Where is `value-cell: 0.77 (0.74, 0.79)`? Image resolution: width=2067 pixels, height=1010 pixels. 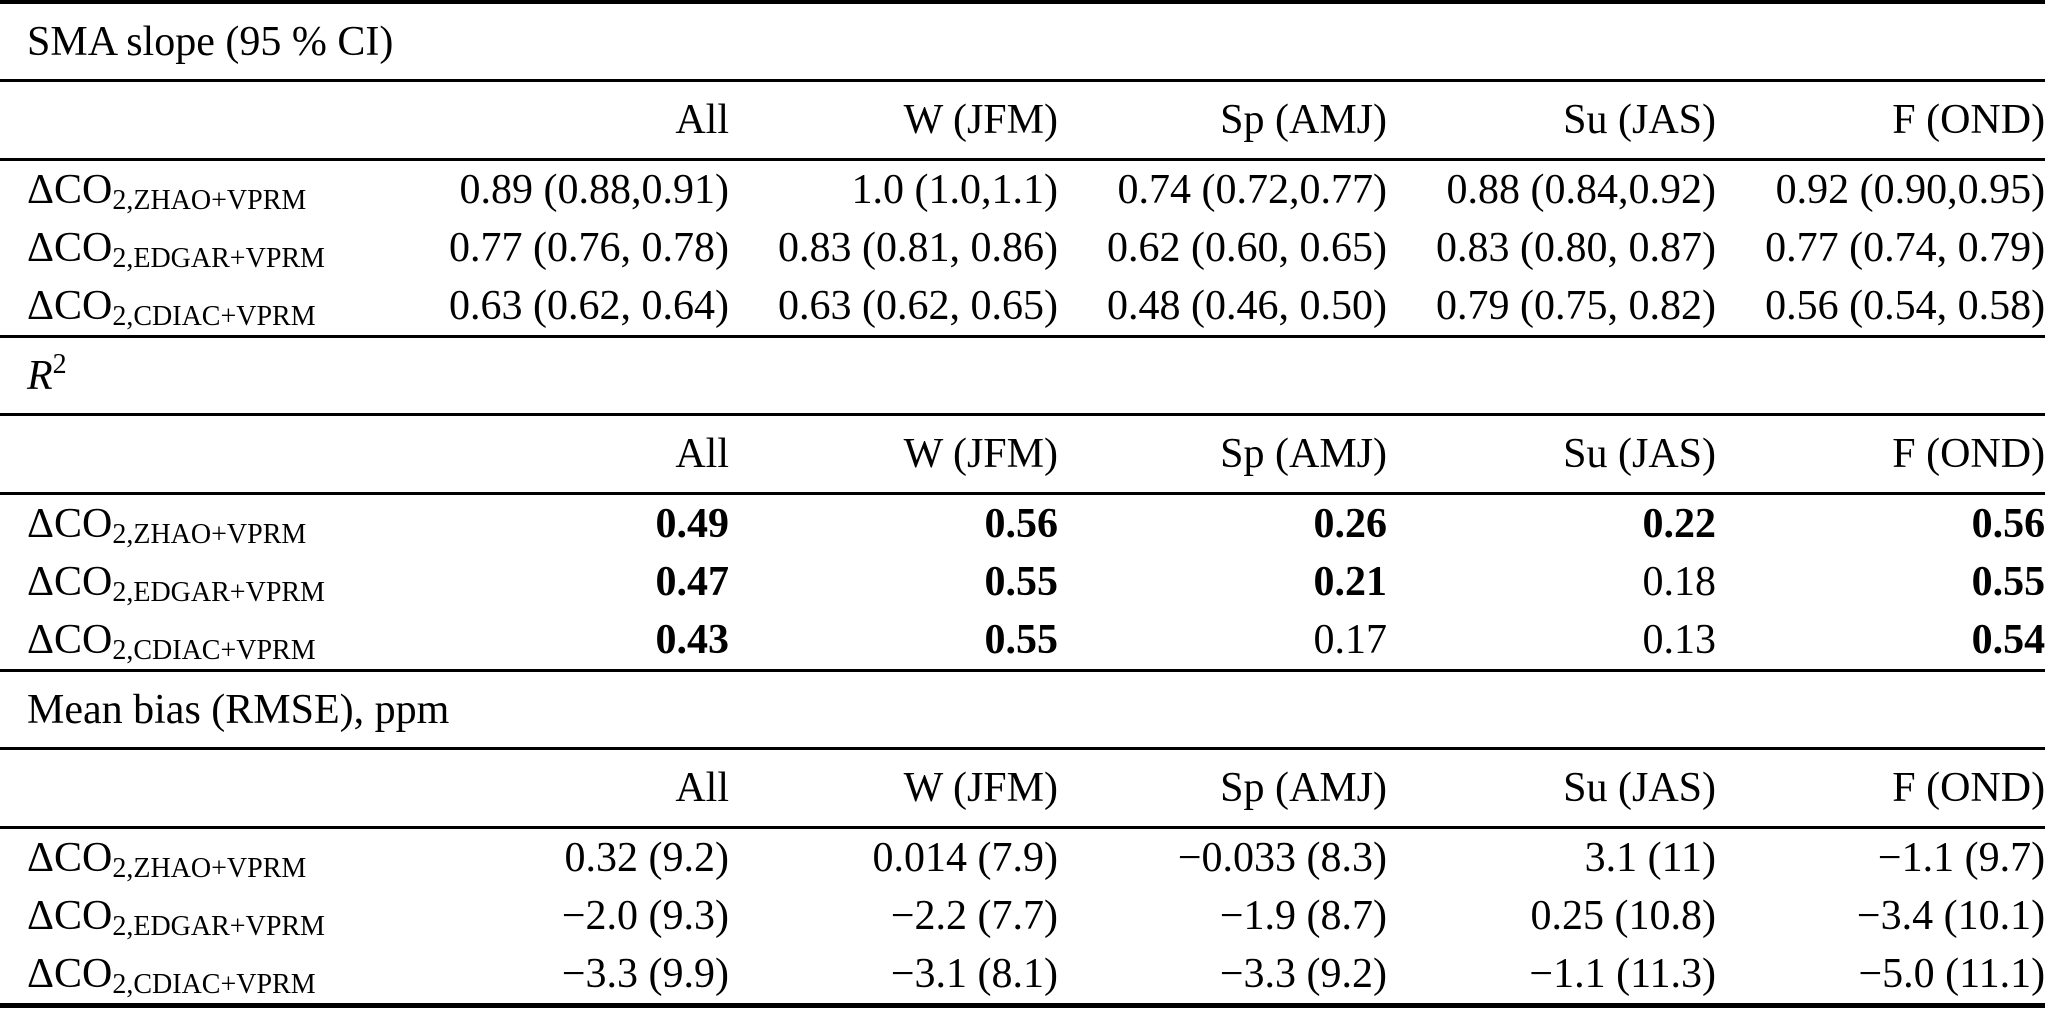 value-cell: 0.77 (0.74, 0.79) is located at coordinates (1905, 248).